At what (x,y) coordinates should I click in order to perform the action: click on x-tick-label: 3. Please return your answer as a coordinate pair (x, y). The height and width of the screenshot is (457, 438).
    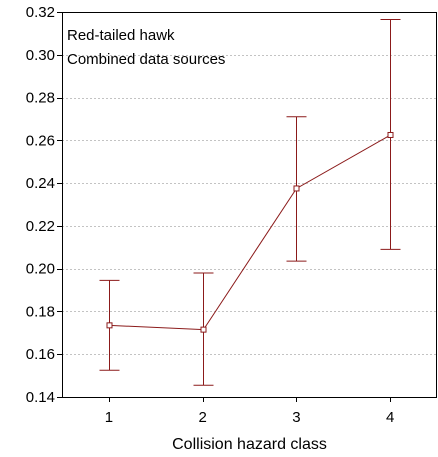
    Looking at the image, I should click on (296, 417).